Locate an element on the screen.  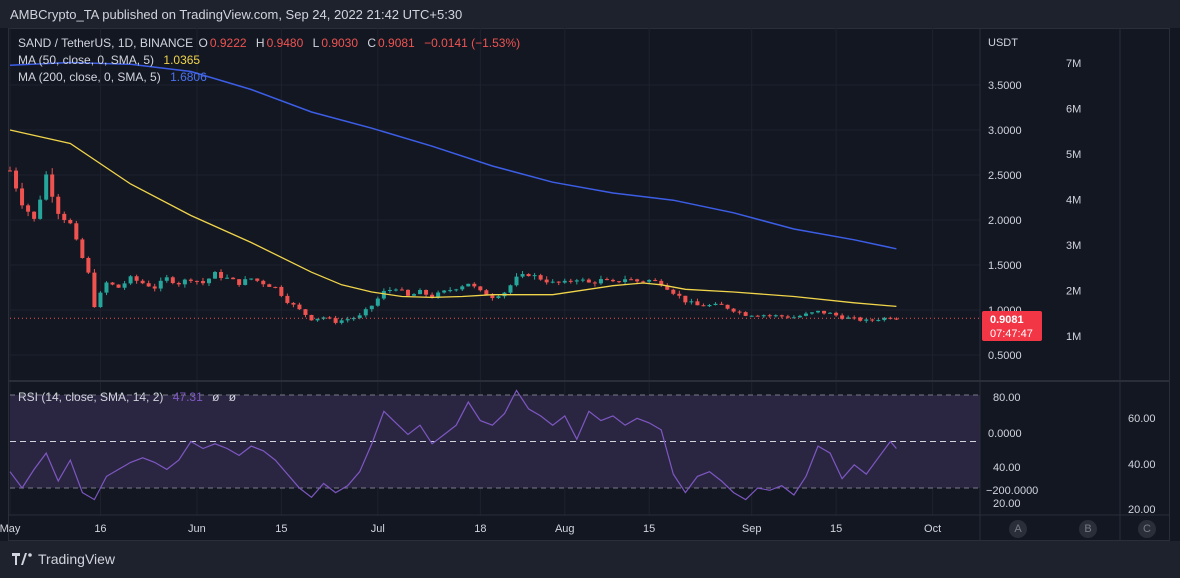
countdown-timer: 07:47:47 is located at coordinates (1011, 334).